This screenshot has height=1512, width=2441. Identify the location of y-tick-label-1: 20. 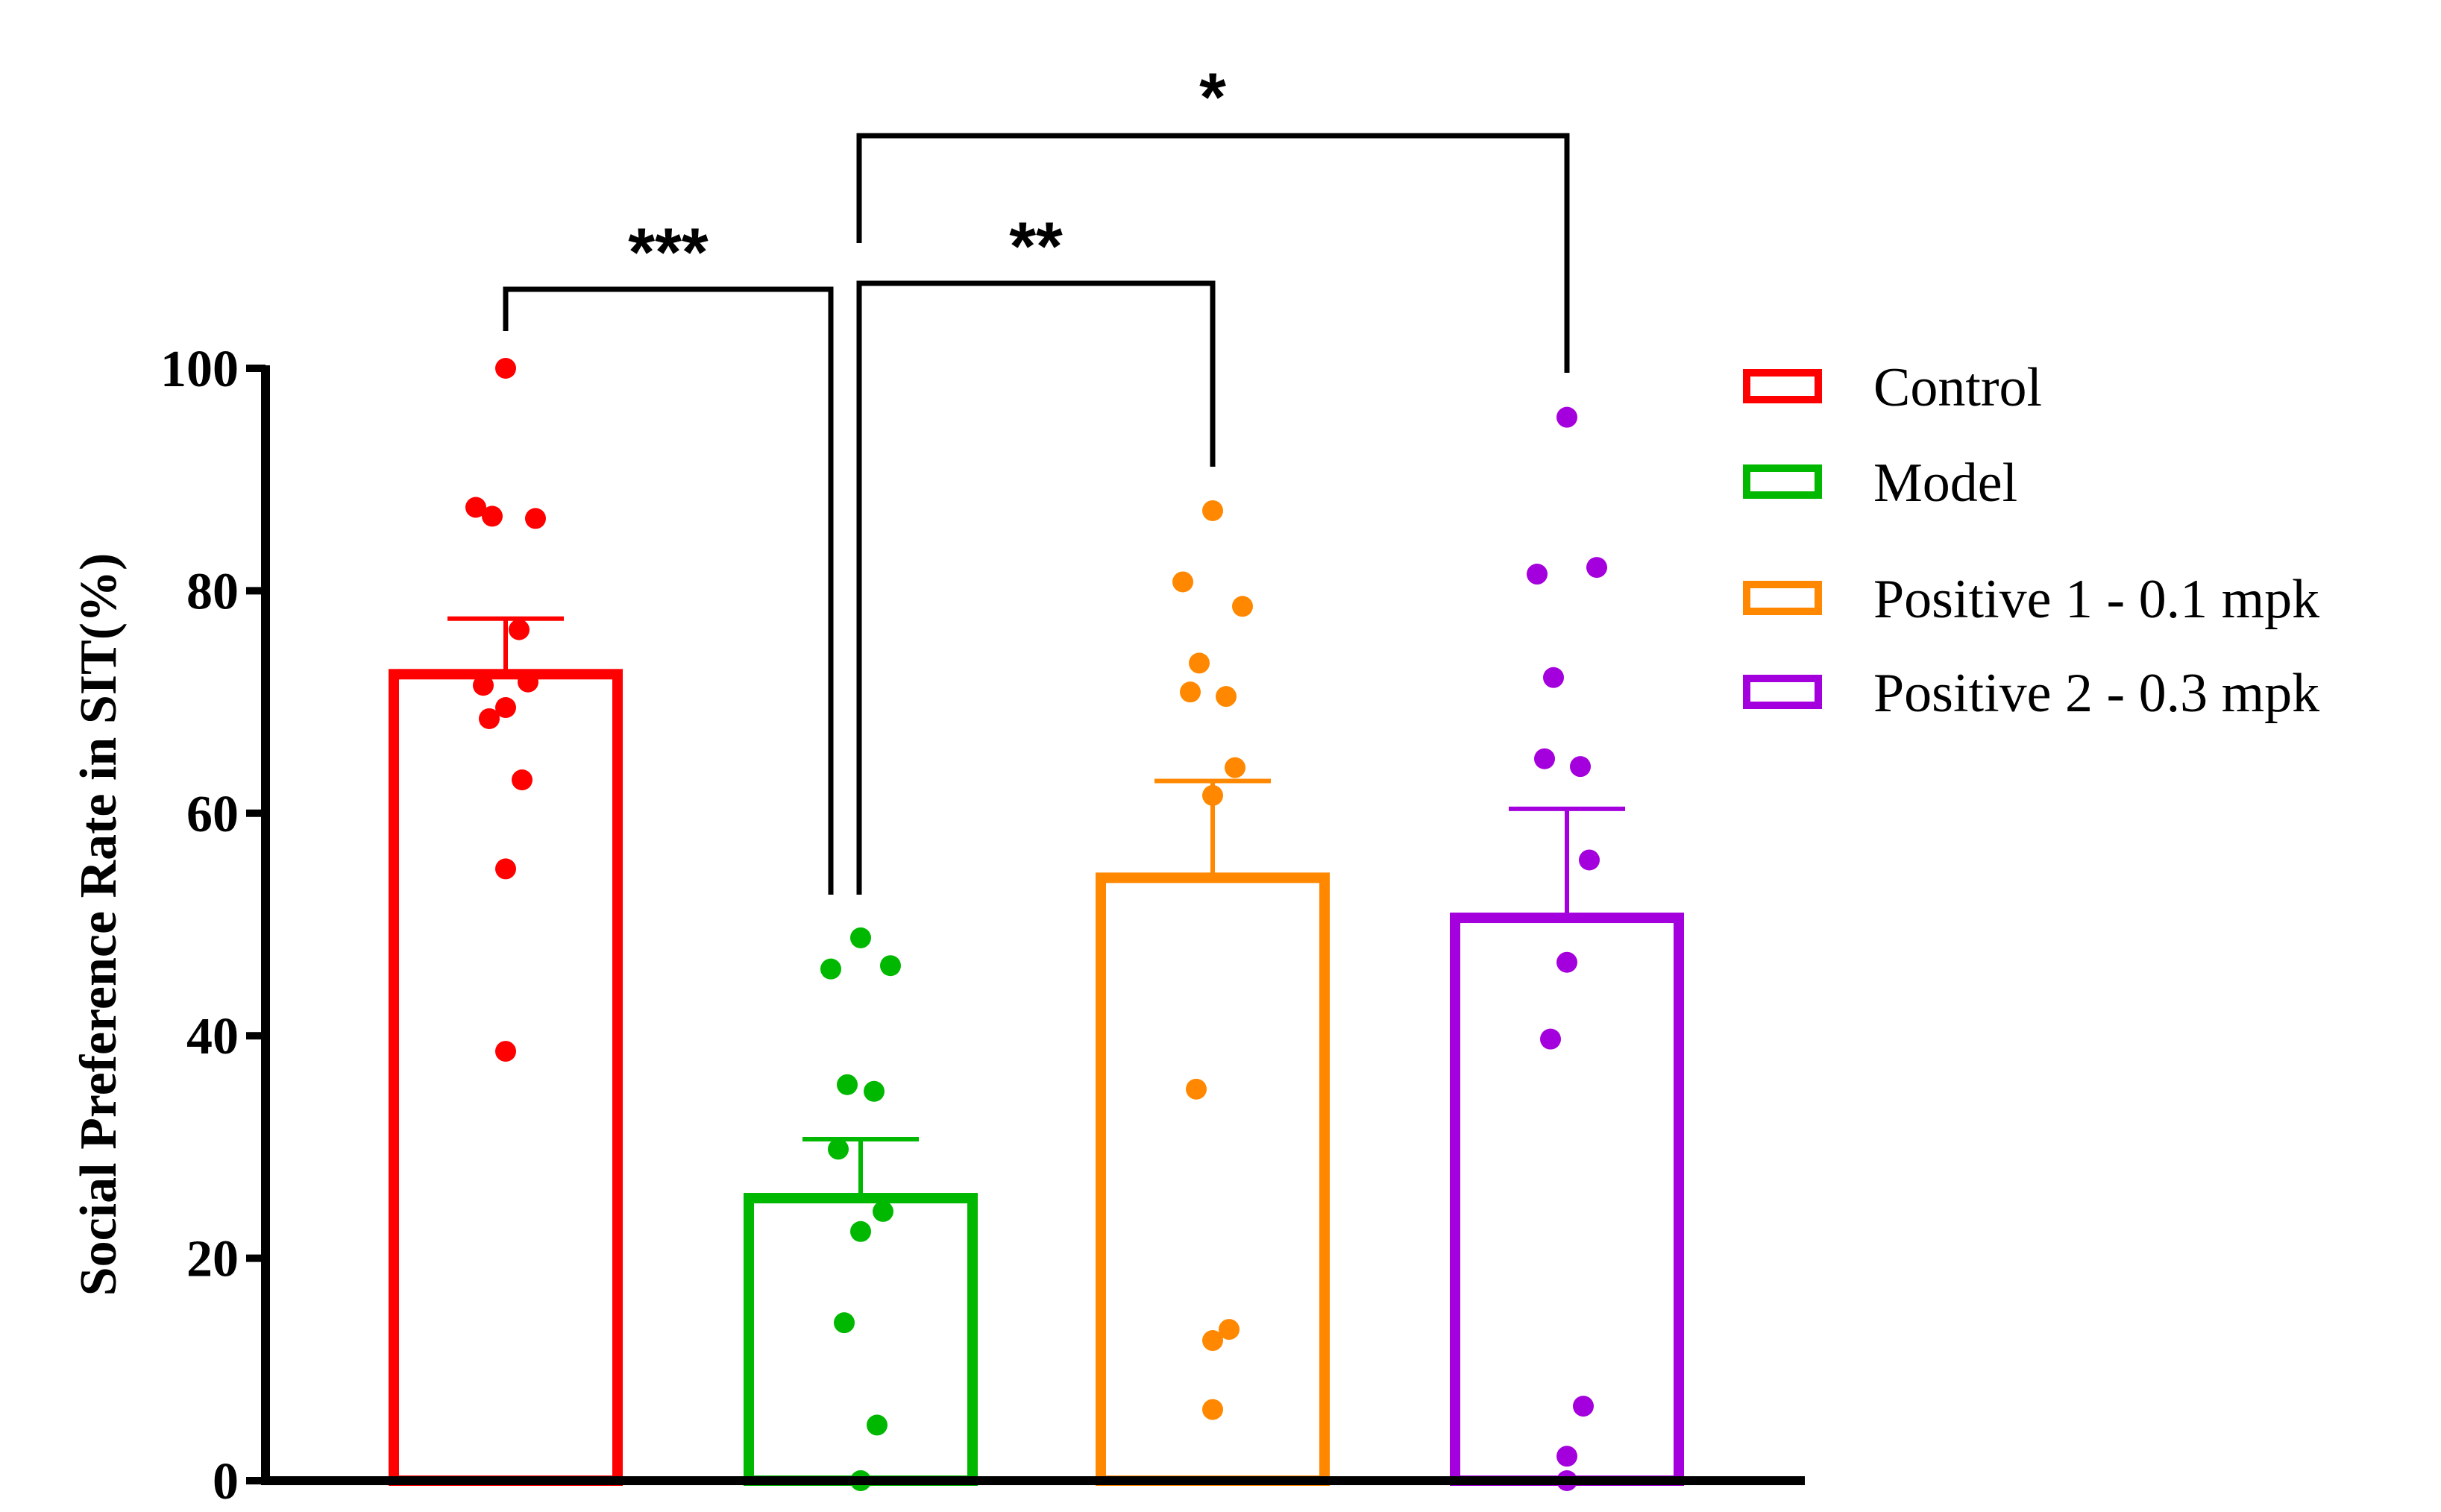
(212, 1259).